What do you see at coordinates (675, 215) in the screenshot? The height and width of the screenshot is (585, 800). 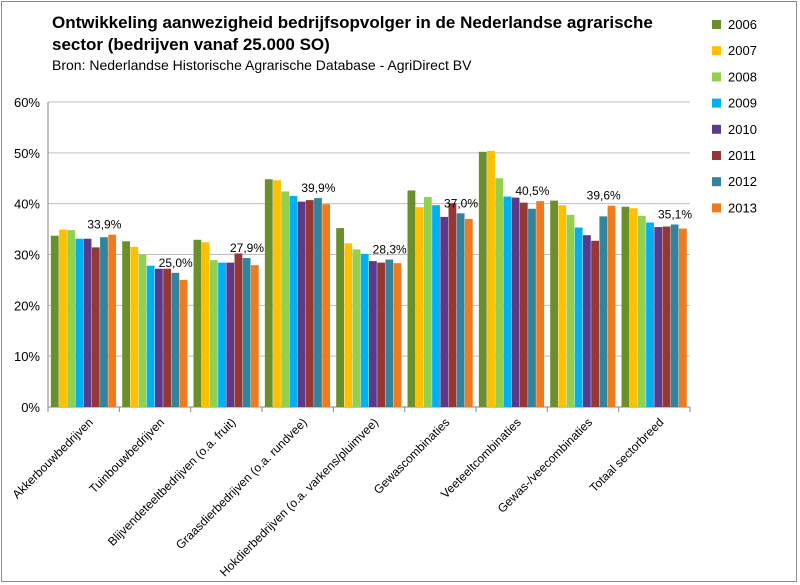 I see `data-label: 35,1%` at bounding box center [675, 215].